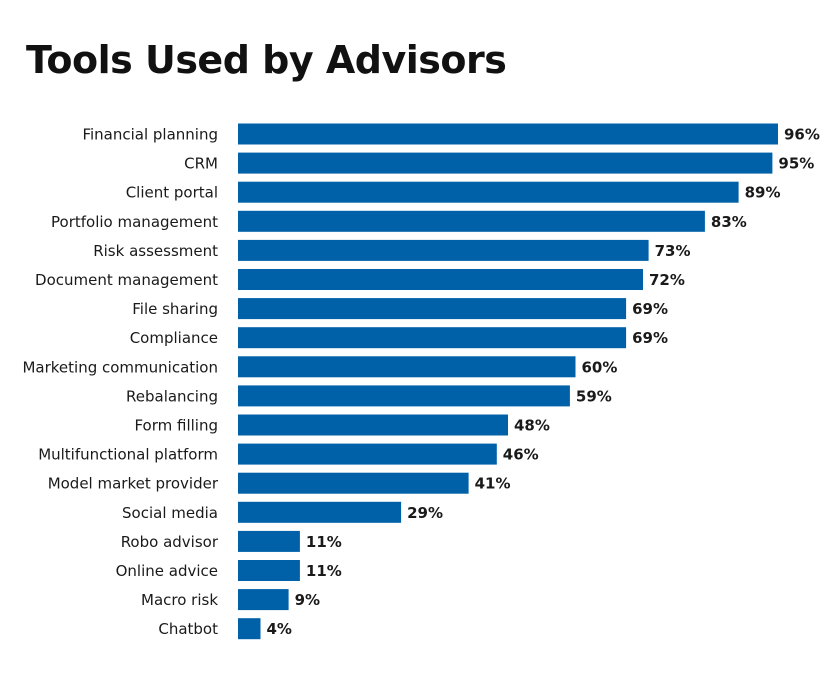  Describe the element at coordinates (188, 629) in the screenshot. I see `category-label: Chatbot` at that location.